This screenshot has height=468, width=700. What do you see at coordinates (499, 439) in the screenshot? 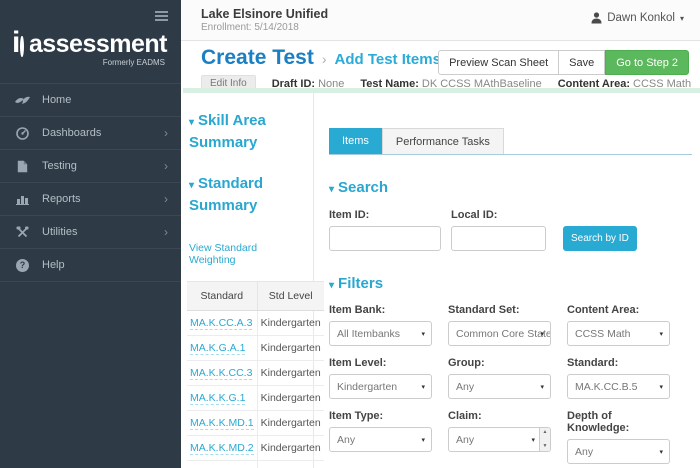
I see `claim-select: Any ▾ ▲ ▼` at bounding box center [499, 439].